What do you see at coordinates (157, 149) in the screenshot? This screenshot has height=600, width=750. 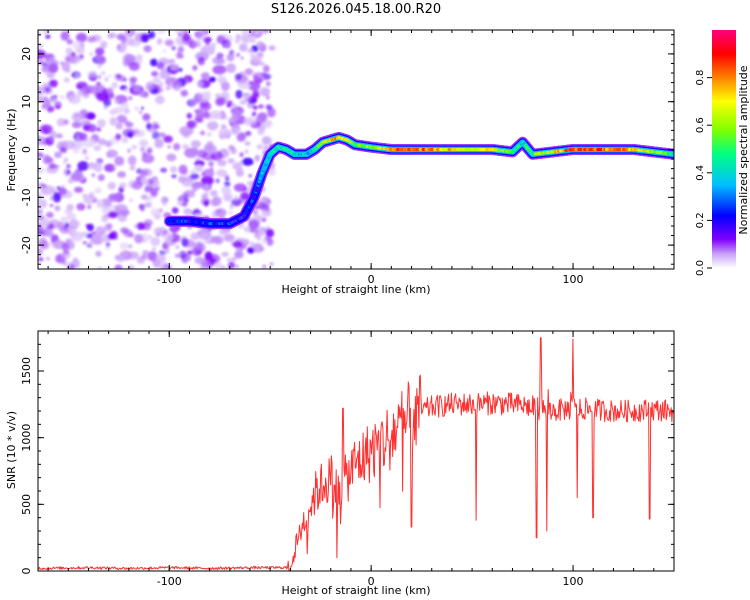 I see `noise-speckle-group` at bounding box center [157, 149].